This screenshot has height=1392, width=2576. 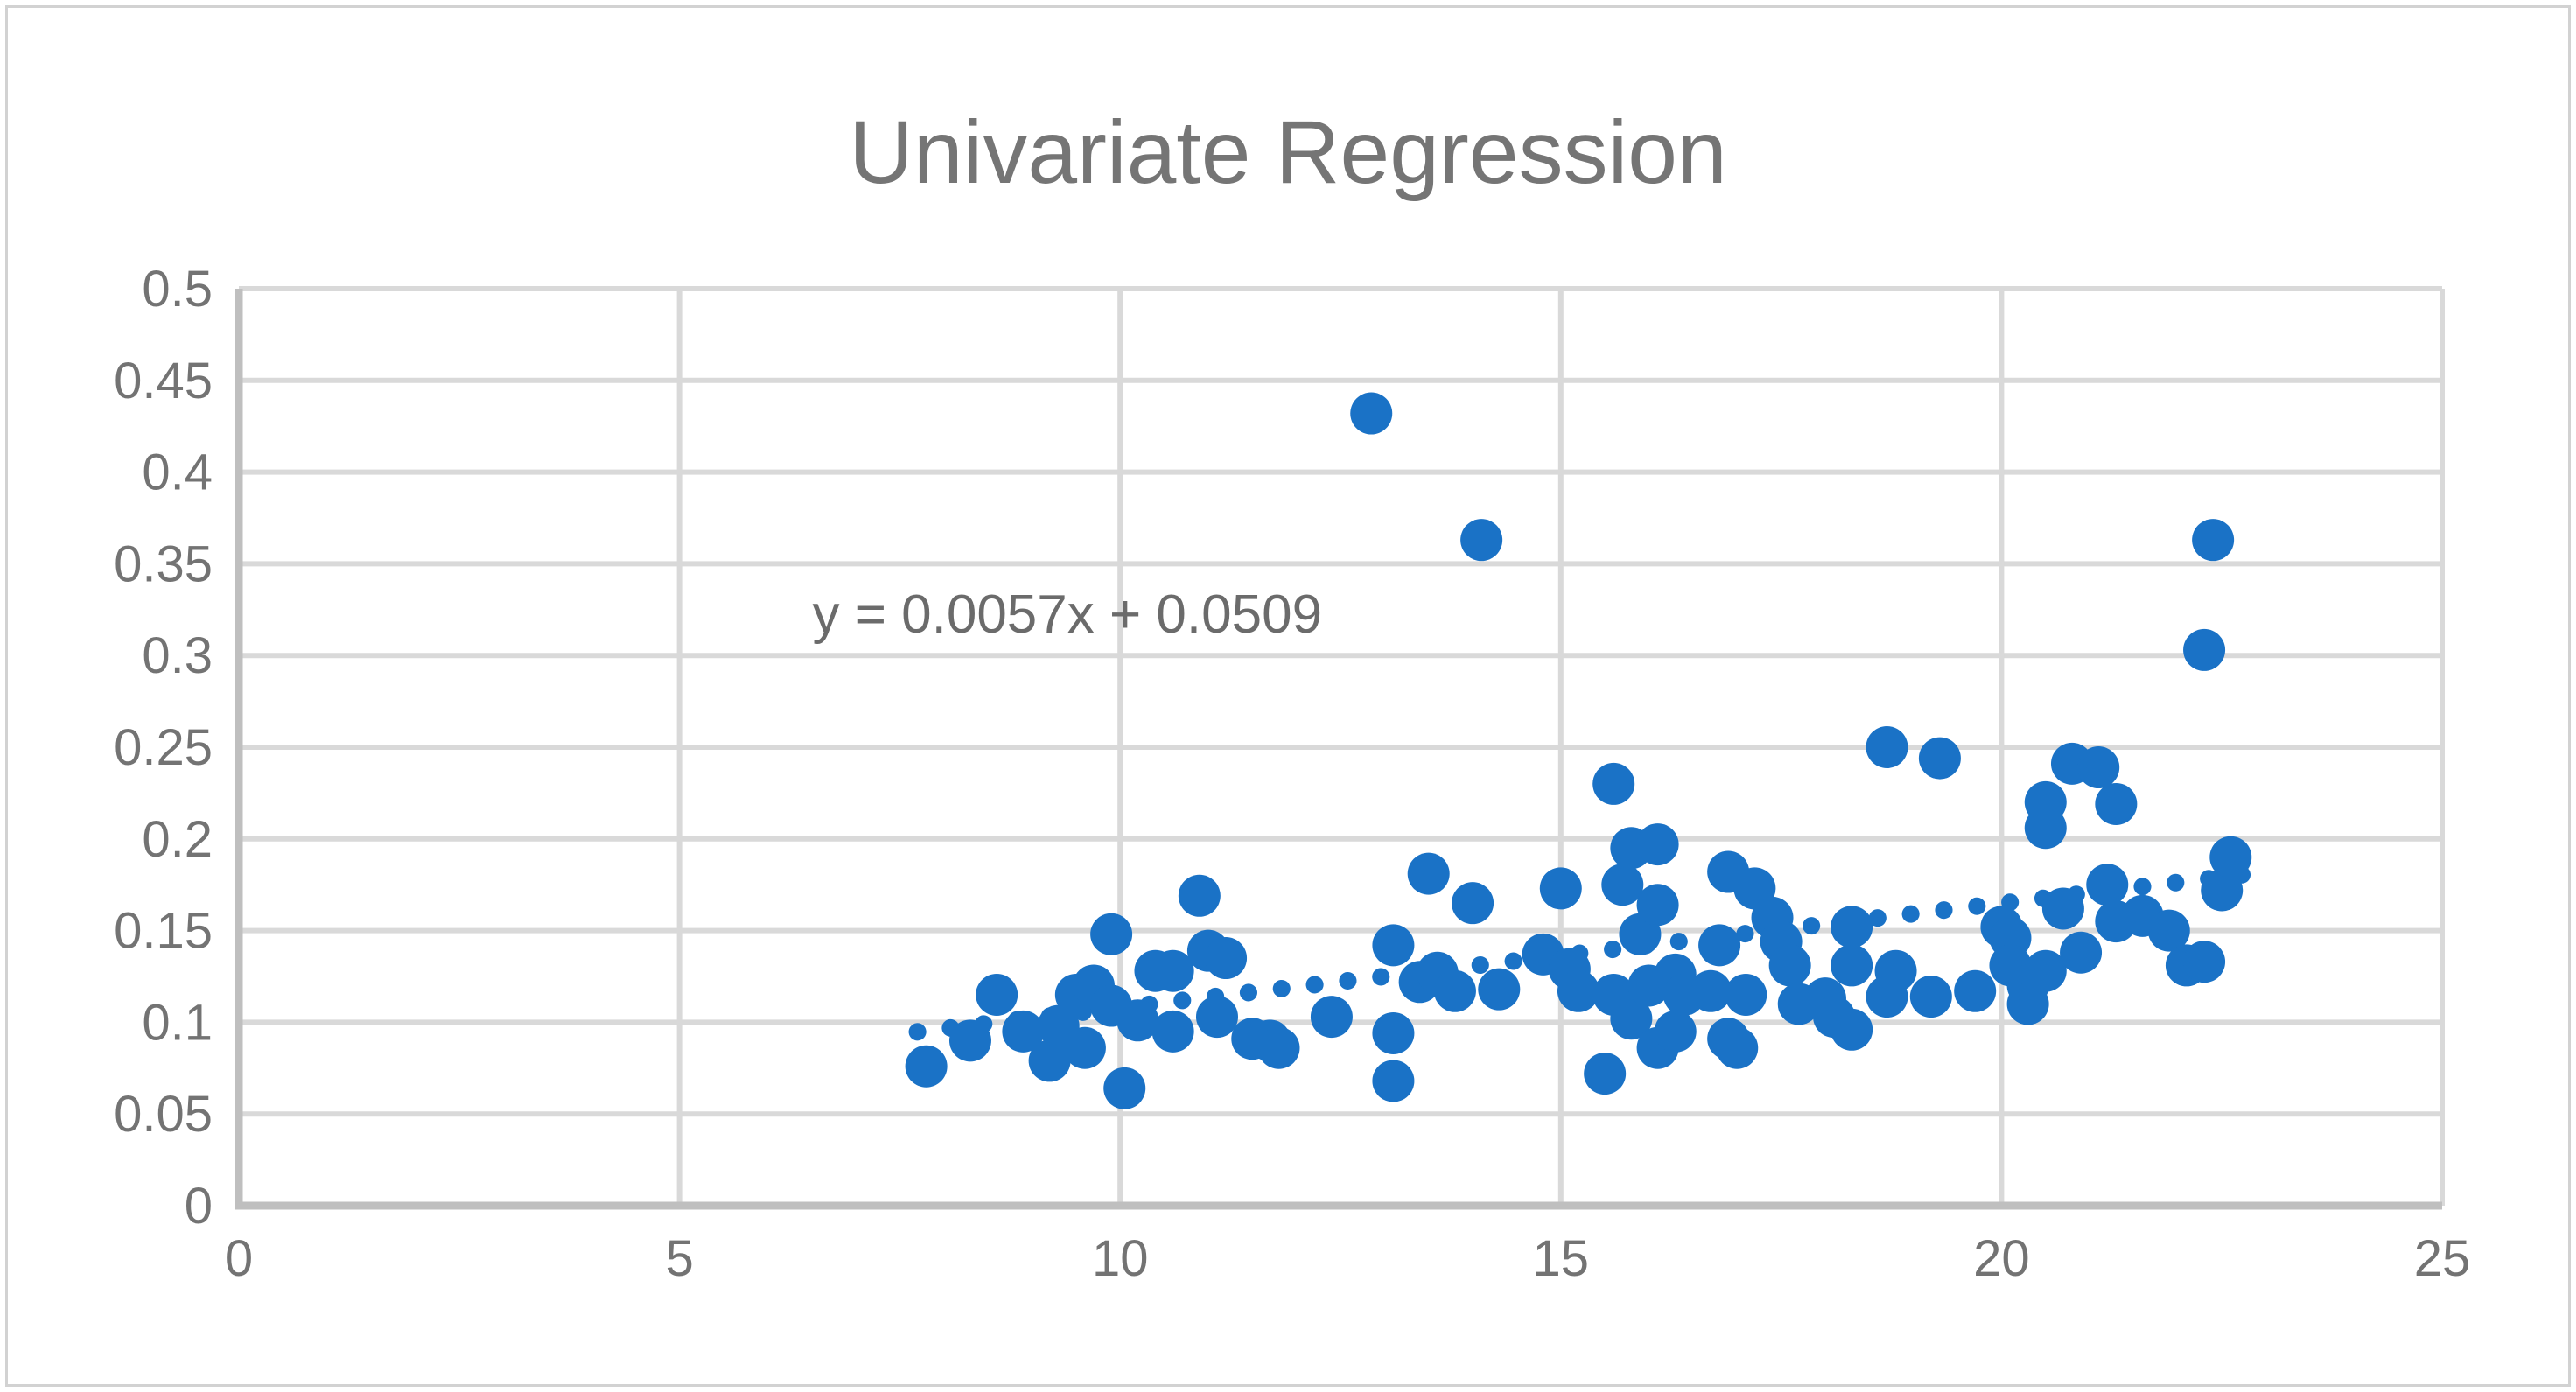 What do you see at coordinates (239, 1258) in the screenshot?
I see `x-tick-label: 0` at bounding box center [239, 1258].